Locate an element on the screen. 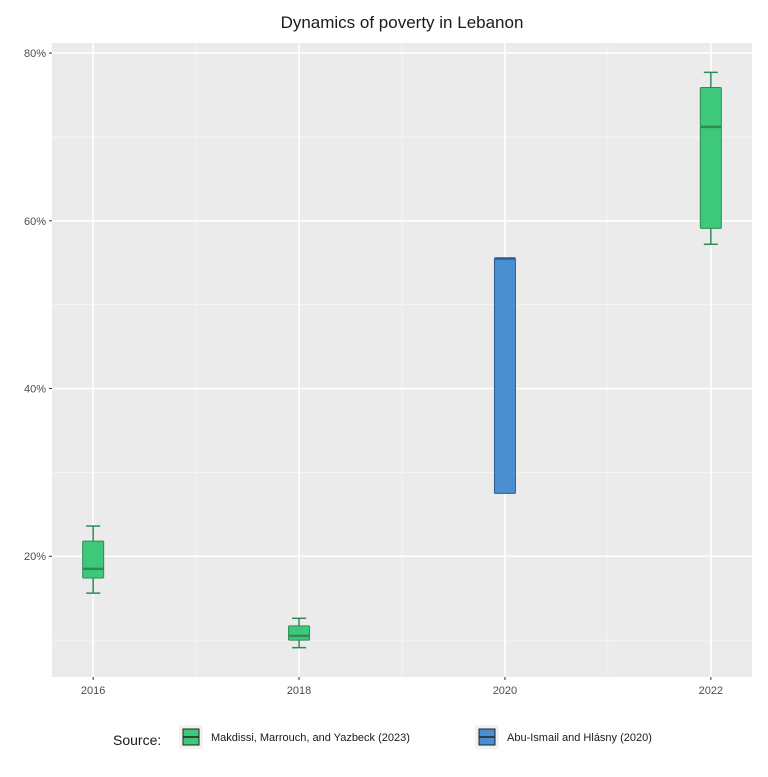 This screenshot has height=777, width=768. x-tick-label: 2020 is located at coordinates (505, 691).